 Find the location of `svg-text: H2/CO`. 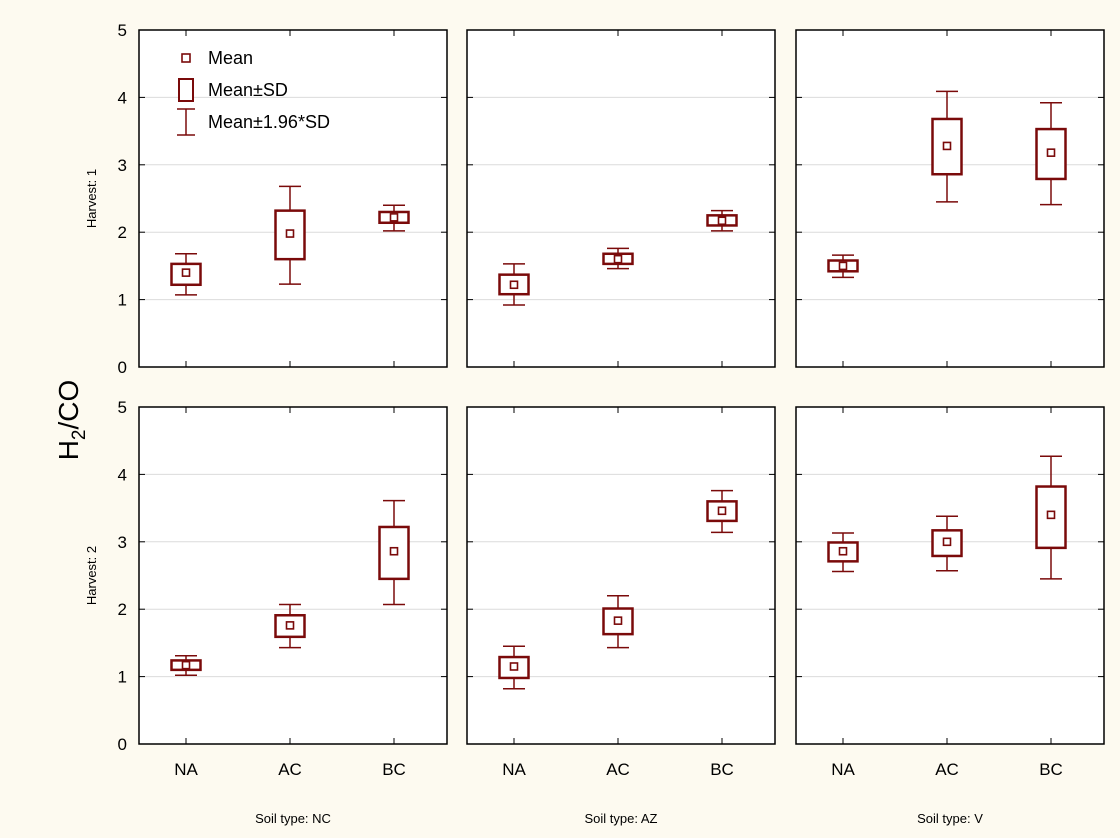

svg-text: H2/CO is located at coordinates (71, 420).